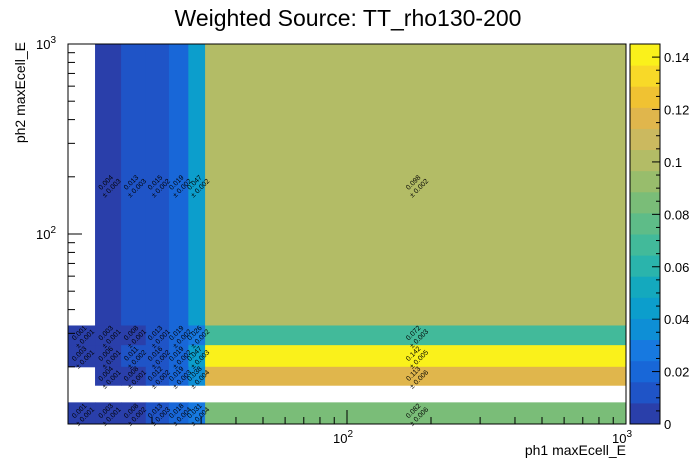 The width and height of the screenshot is (696, 472). Describe the element at coordinates (673, 162) in the screenshot. I see `colorbar-tick-label: 0.1` at that location.